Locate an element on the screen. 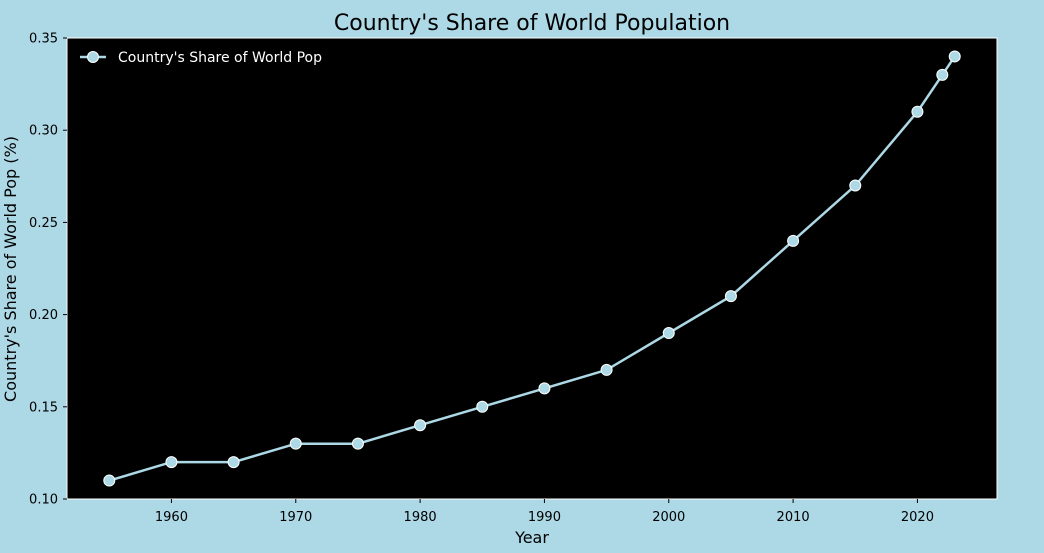 The image size is (1044, 553). y-tick-label: 0.35 is located at coordinates (43, 39).